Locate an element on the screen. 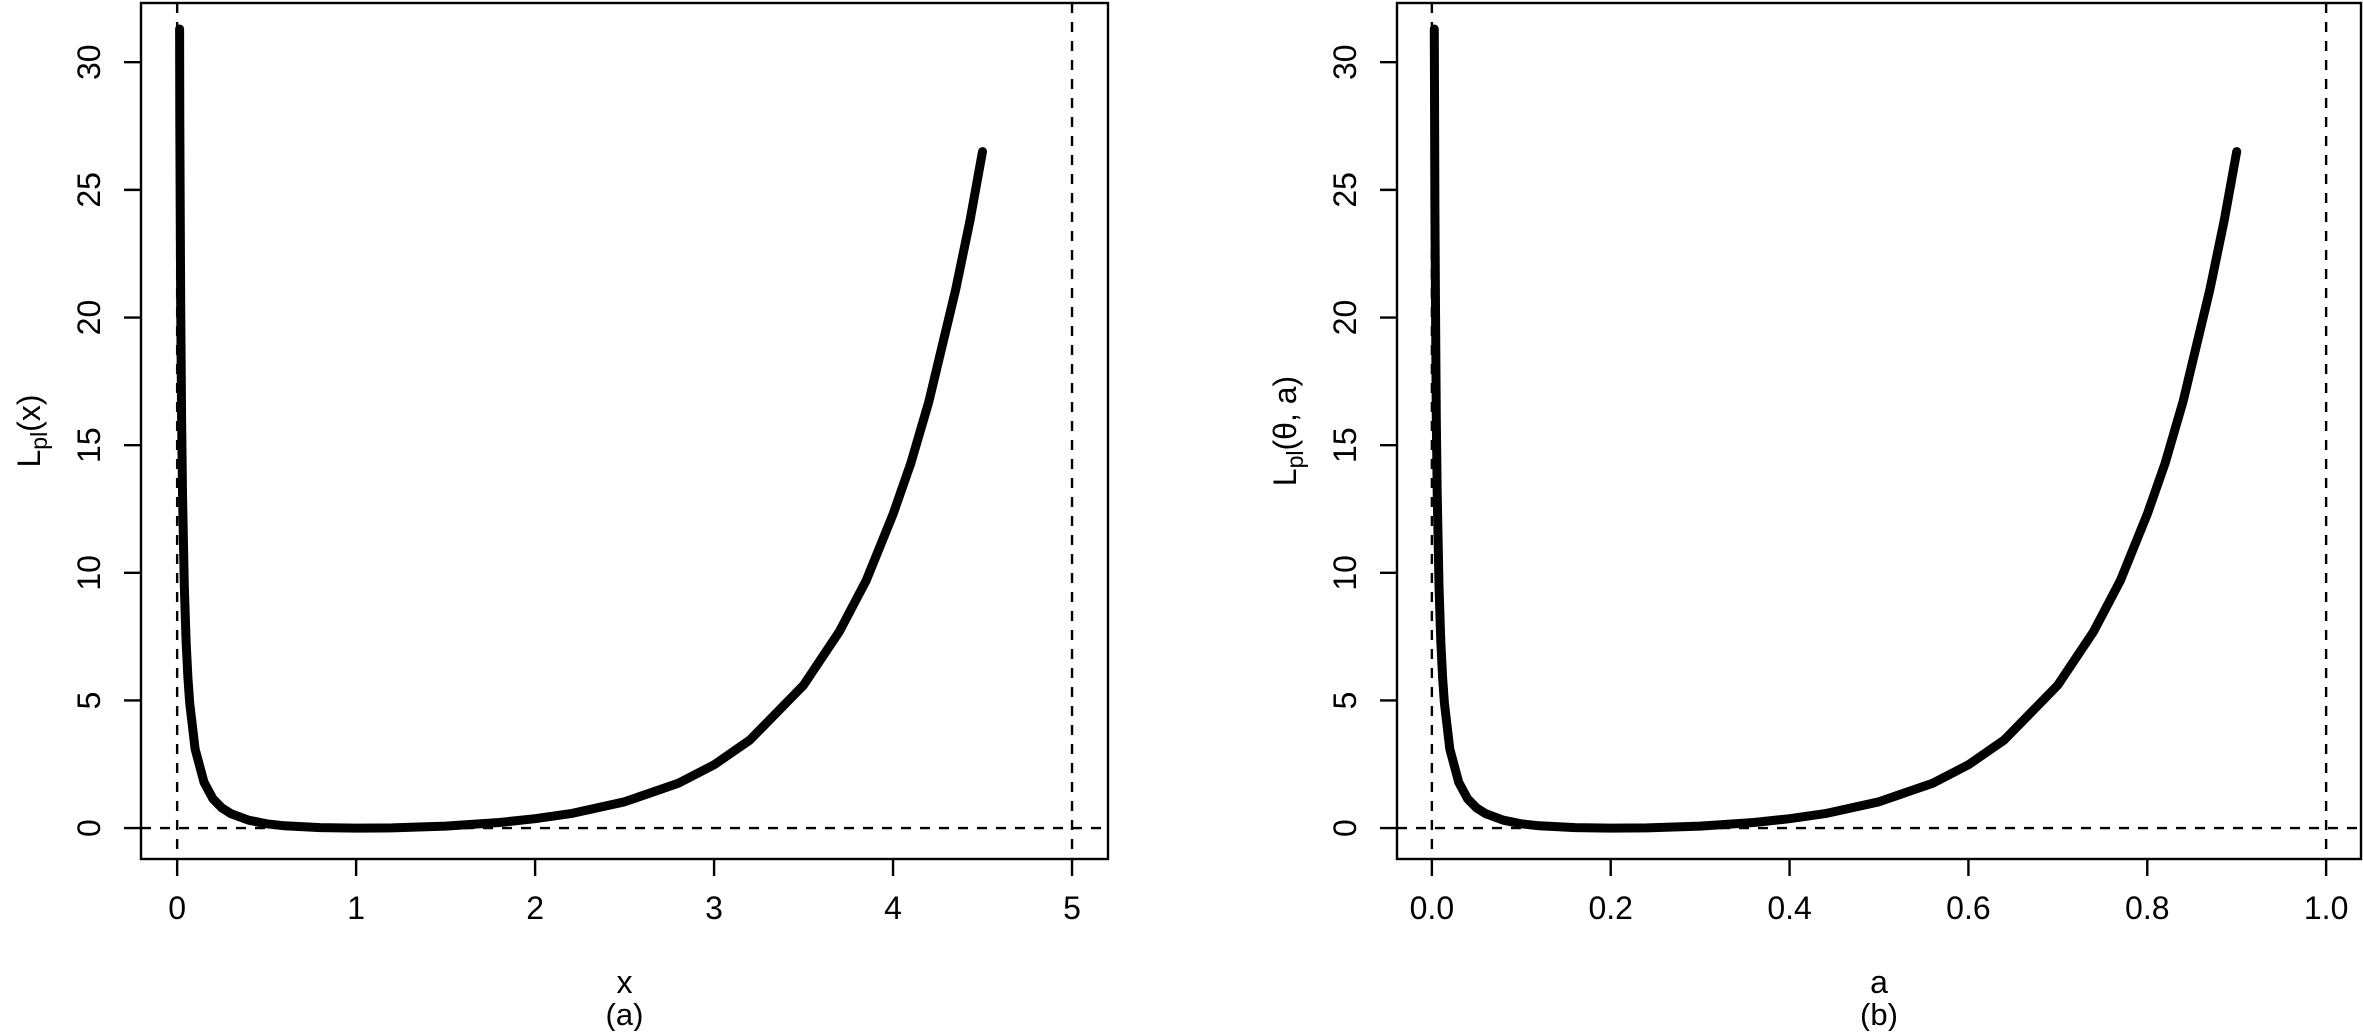 This screenshot has width=2363, height=1036. x-tick-label-a: 2 is located at coordinates (535, 908).